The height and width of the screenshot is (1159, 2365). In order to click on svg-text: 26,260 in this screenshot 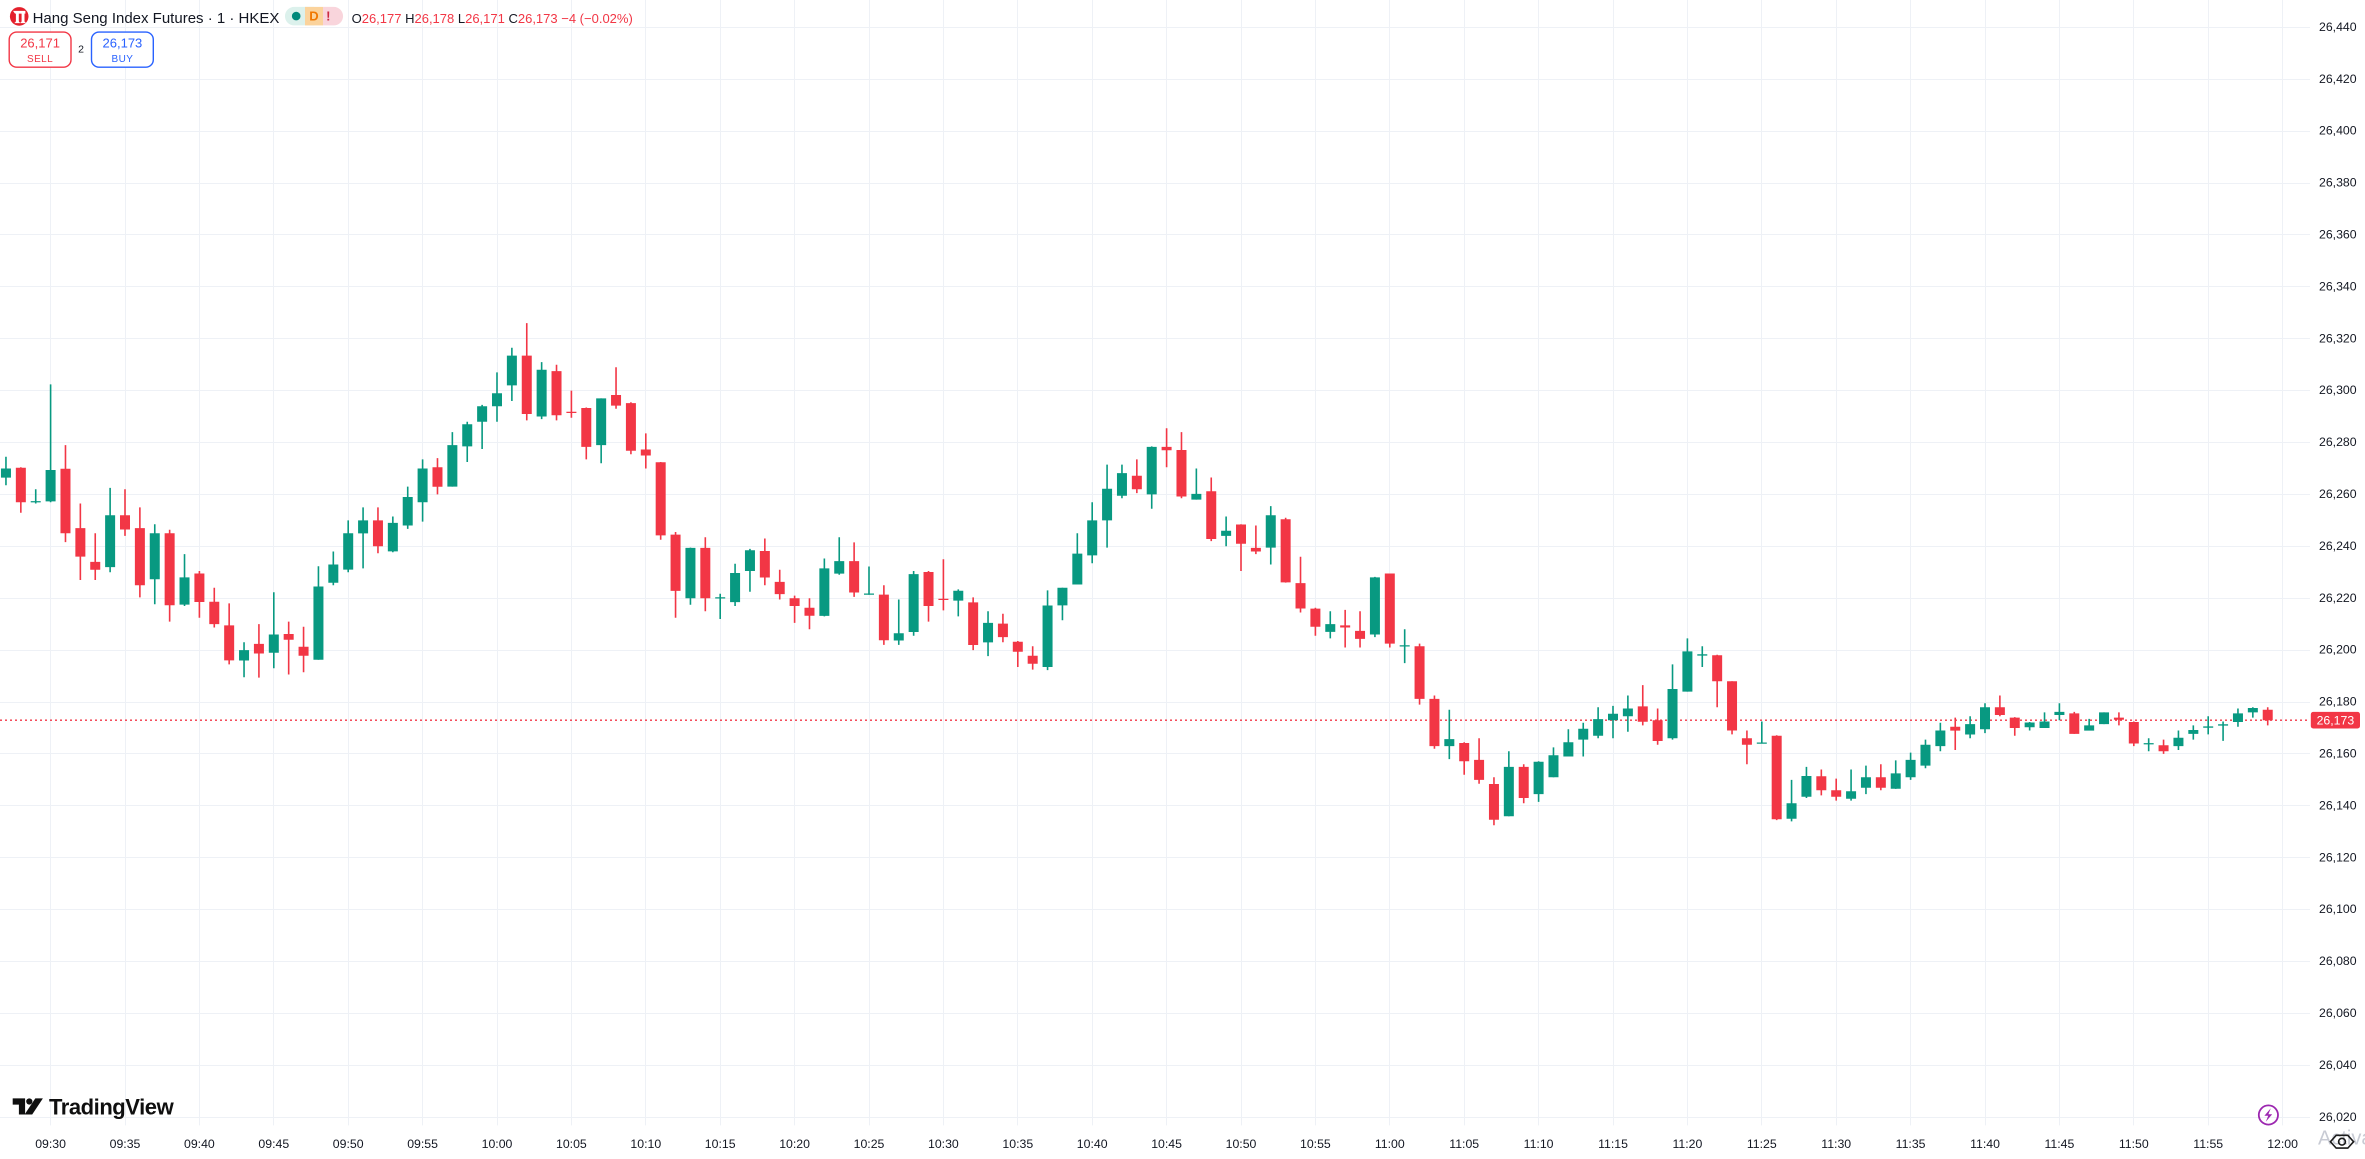, I will do `click(2338, 494)`.